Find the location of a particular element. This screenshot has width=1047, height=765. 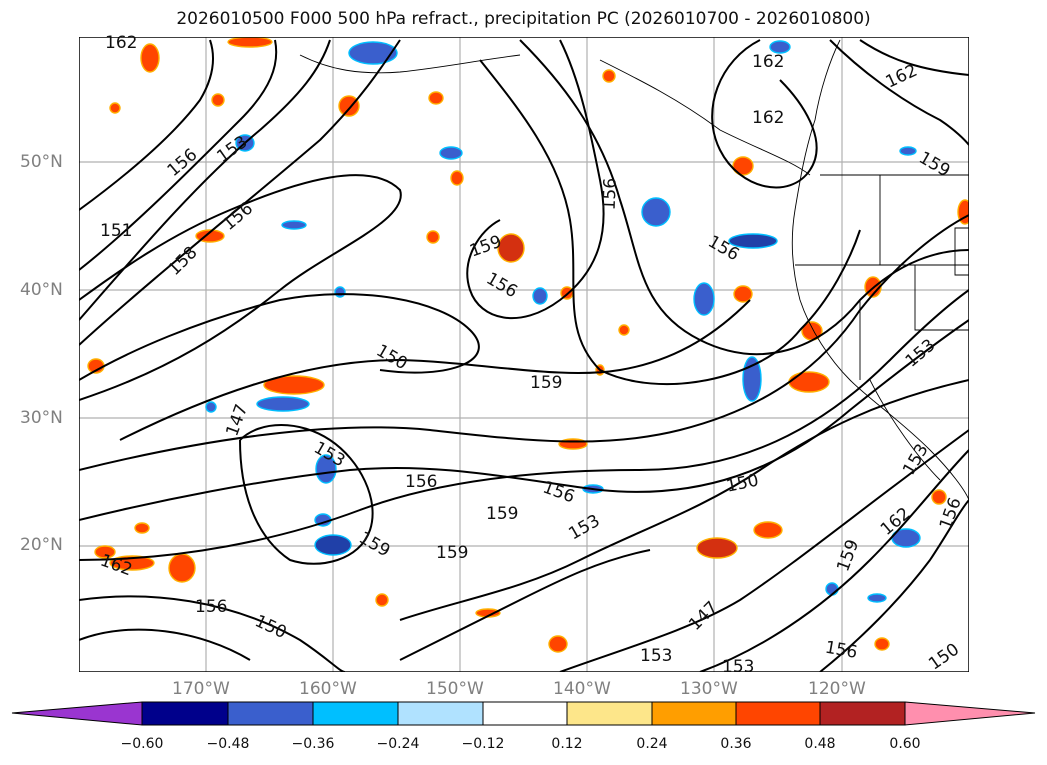

longitude-label: 150°W is located at coordinates (455, 689).